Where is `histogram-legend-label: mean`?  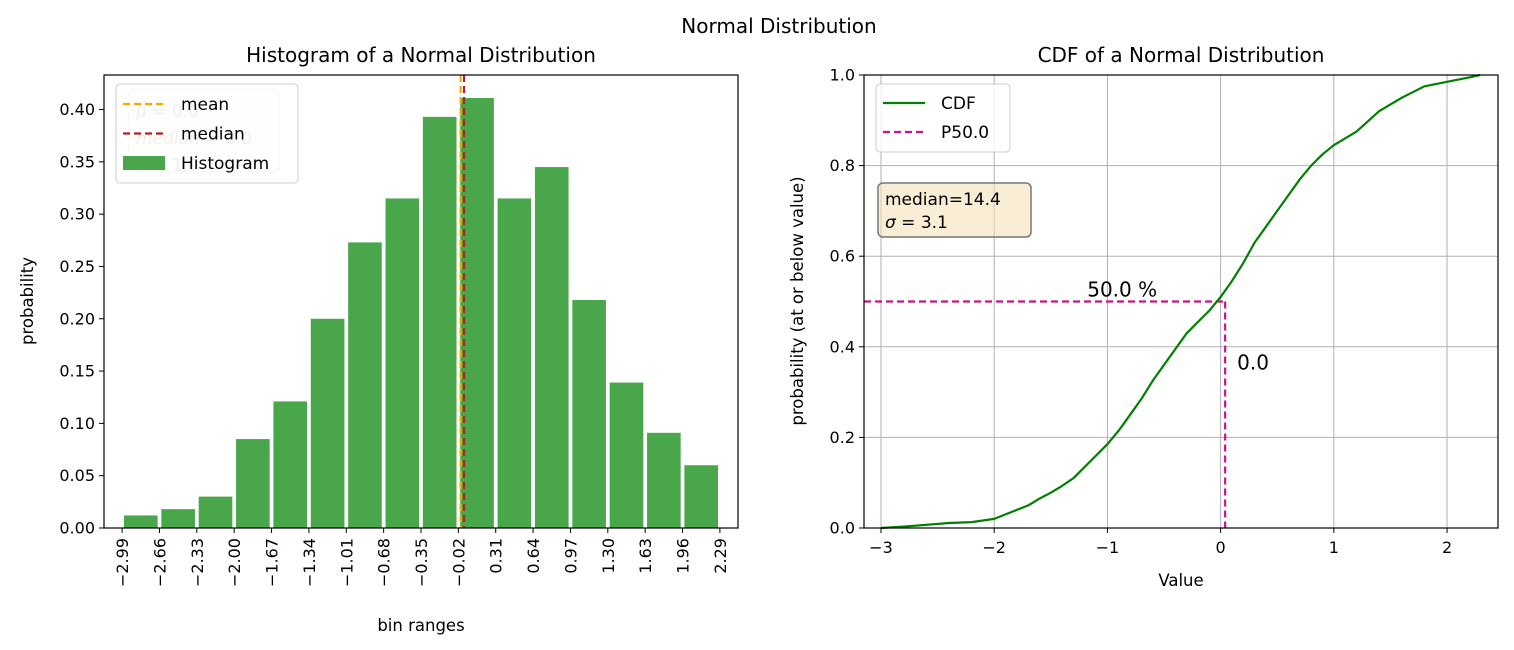 histogram-legend-label: mean is located at coordinates (205, 105).